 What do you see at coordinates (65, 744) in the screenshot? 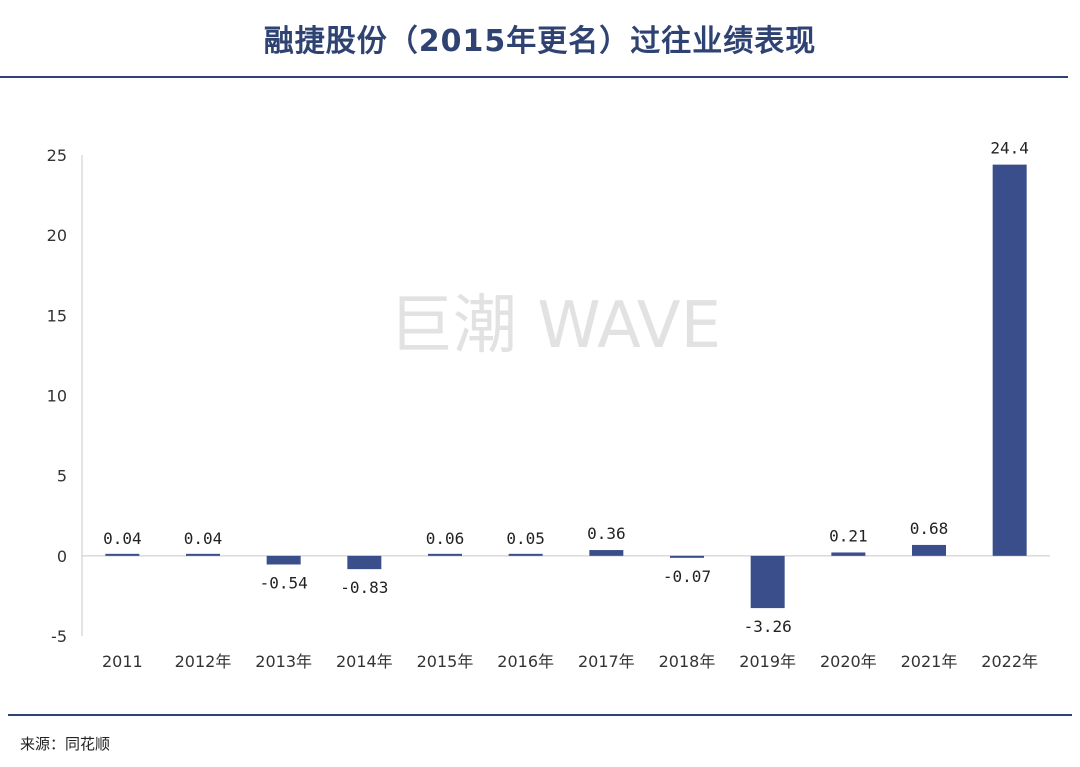
I see `source-note: 来源：同花顺` at bounding box center [65, 744].